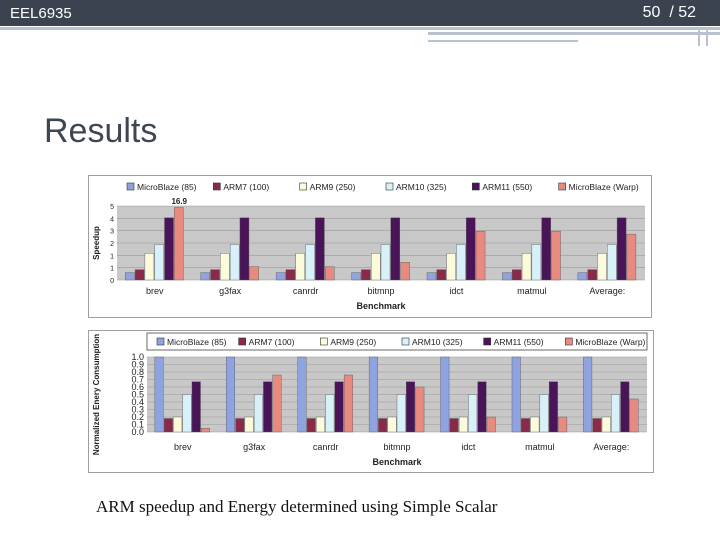 The height and width of the screenshot is (540, 720). Describe the element at coordinates (651, 12) in the screenshot. I see `page-current: 50` at that location.